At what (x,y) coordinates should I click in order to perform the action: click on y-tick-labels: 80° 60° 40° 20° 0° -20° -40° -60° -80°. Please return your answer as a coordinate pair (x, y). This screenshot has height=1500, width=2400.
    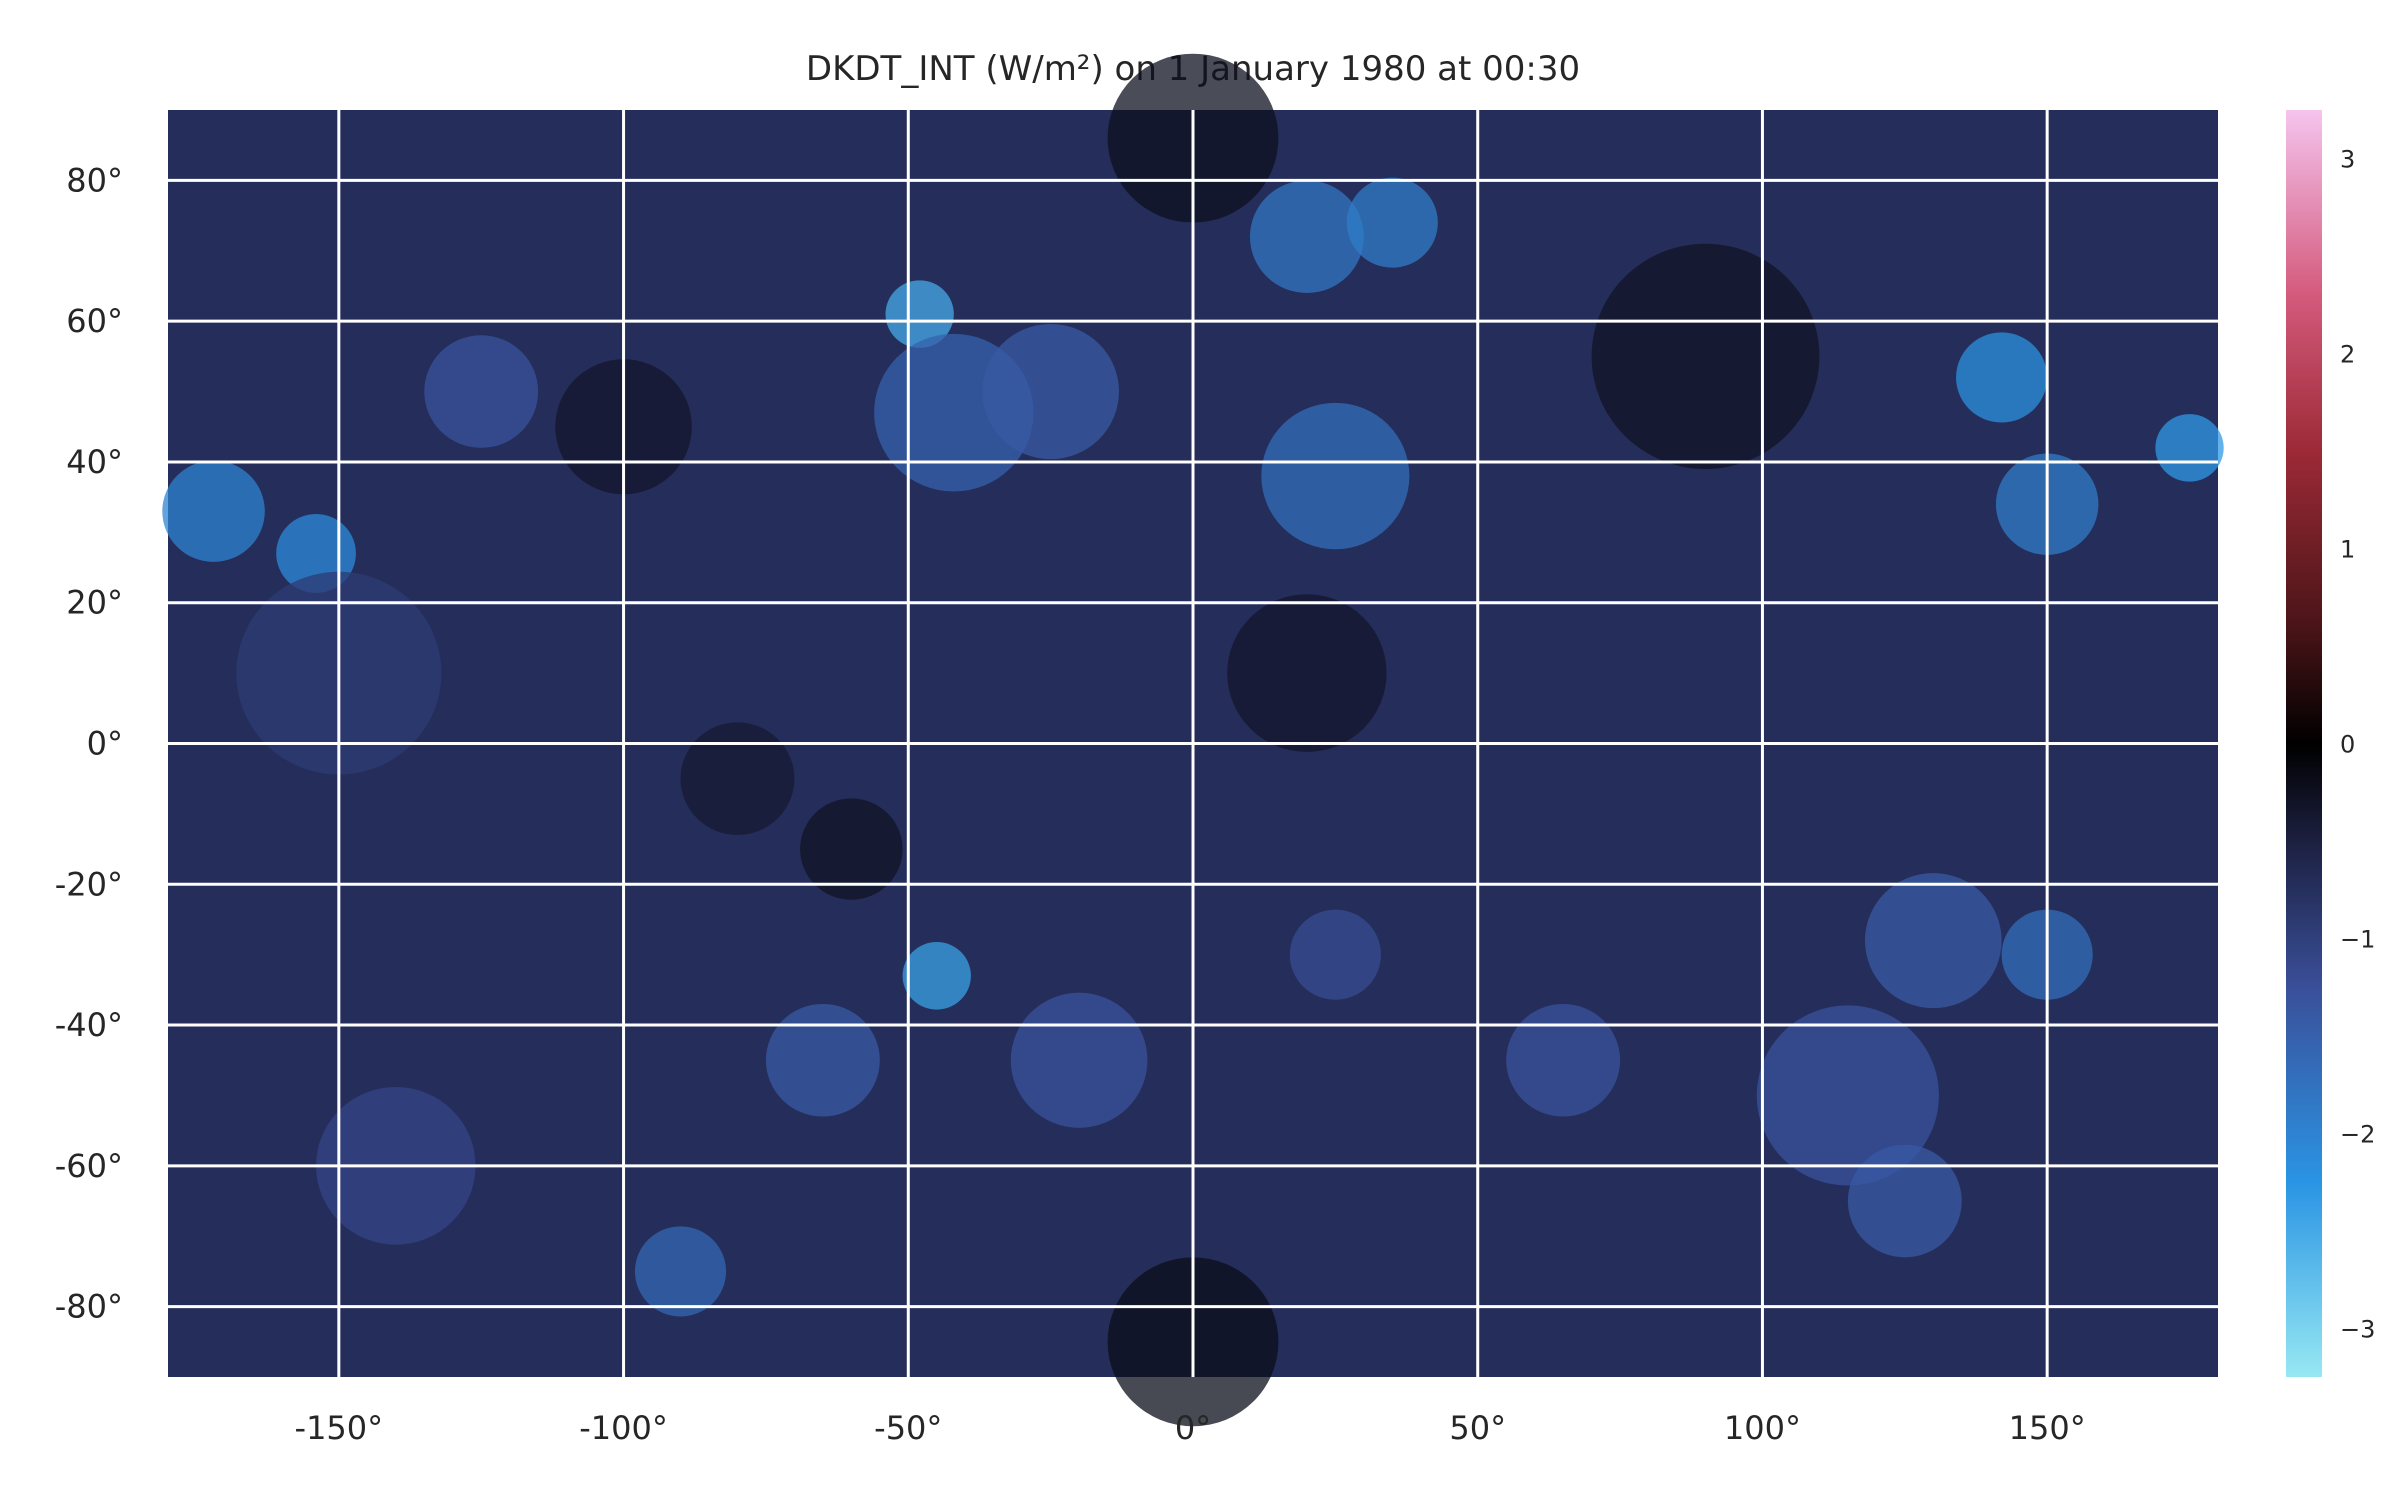
    Looking at the image, I should click on (89, 743).